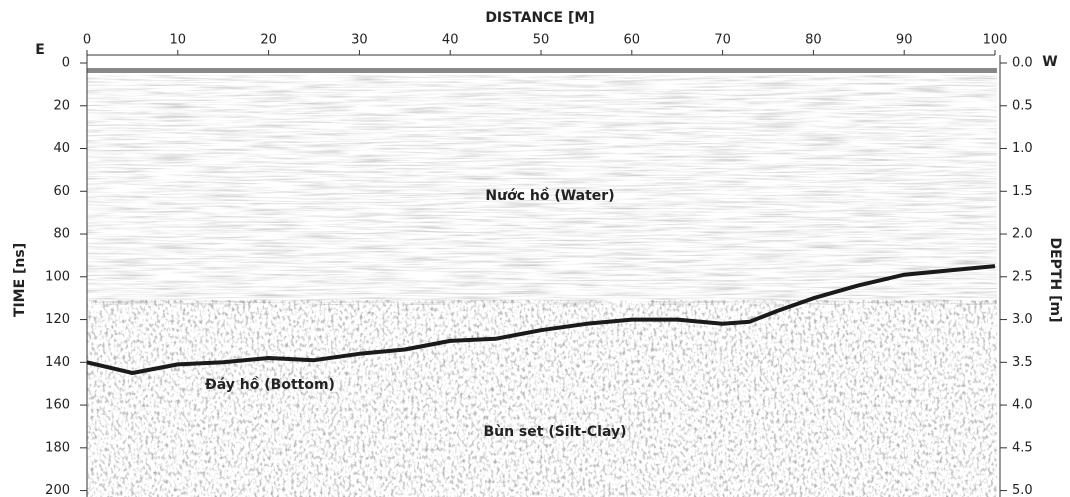  What do you see at coordinates (554, 432) in the screenshot?
I see `silt-label: Bùn set (Silt-Clay)` at bounding box center [554, 432].